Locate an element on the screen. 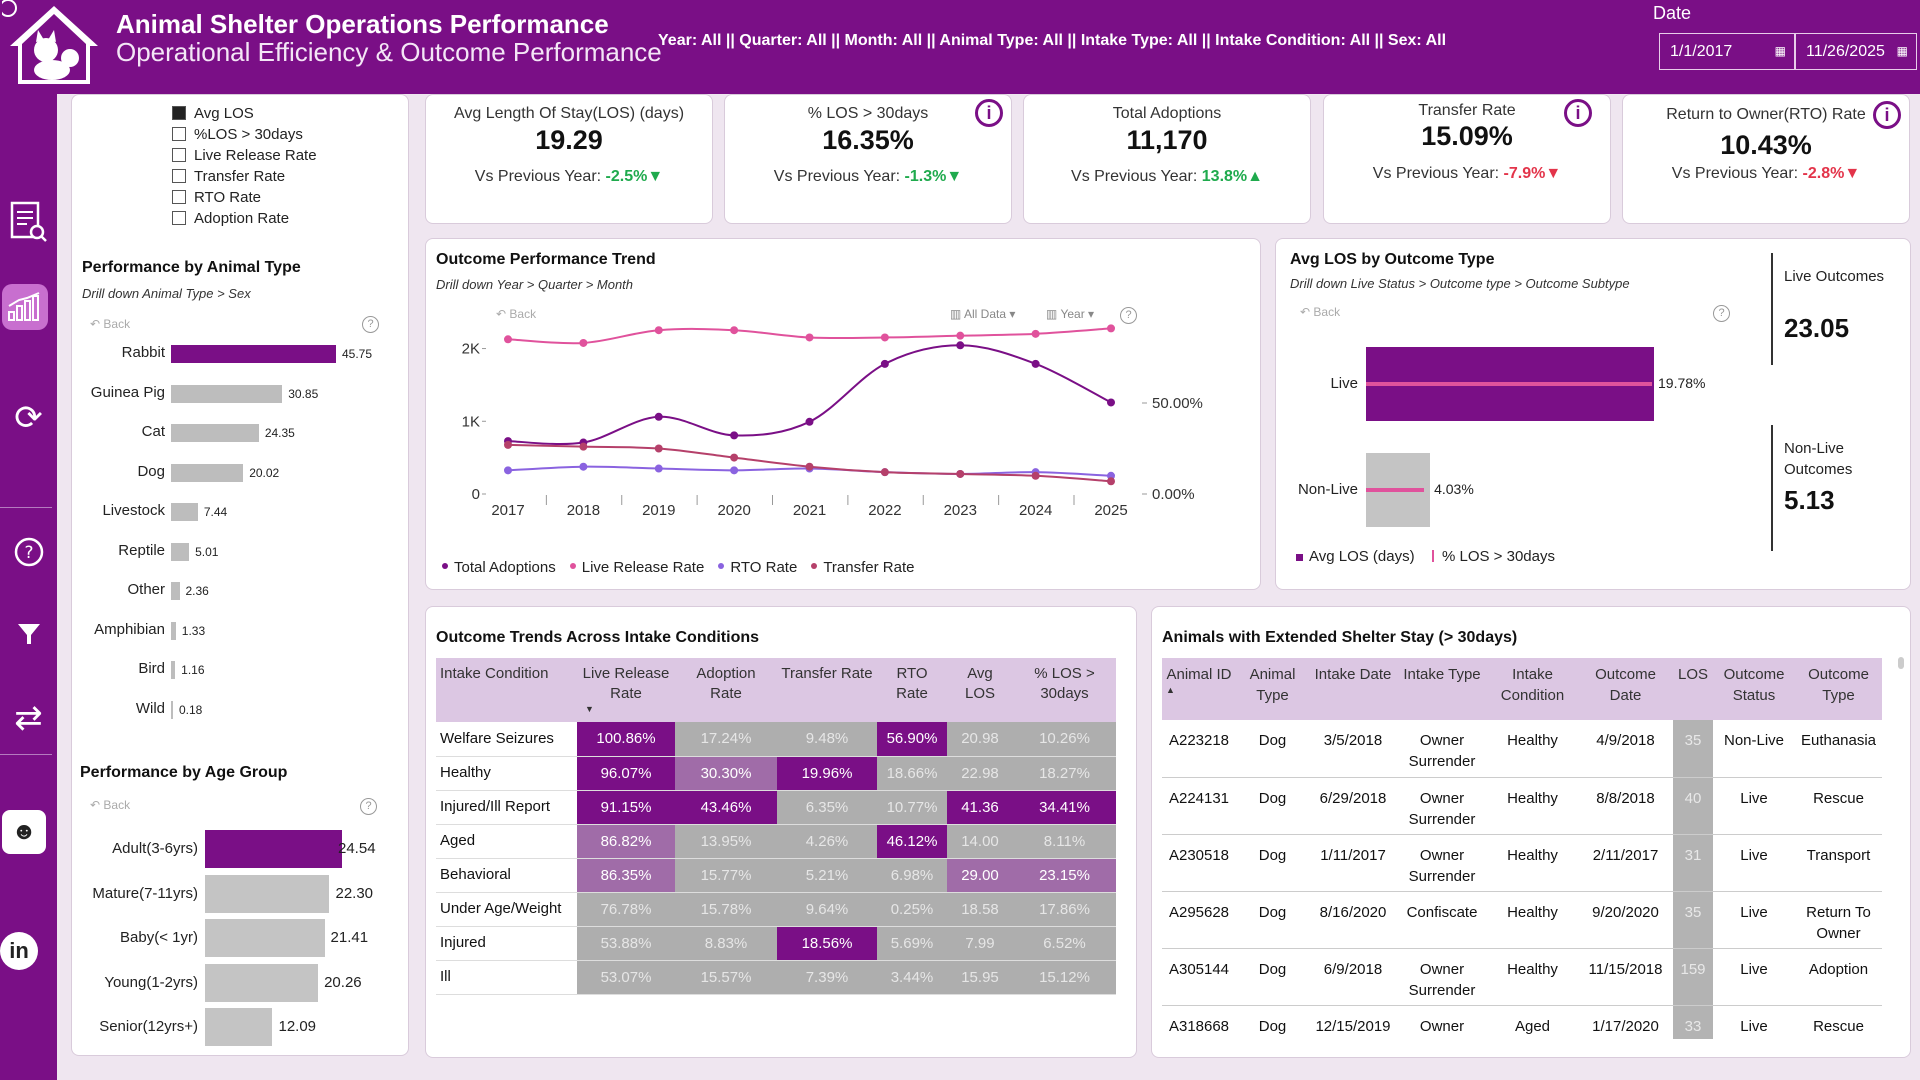  legend-item: Transfer Rate is located at coordinates (862, 567).